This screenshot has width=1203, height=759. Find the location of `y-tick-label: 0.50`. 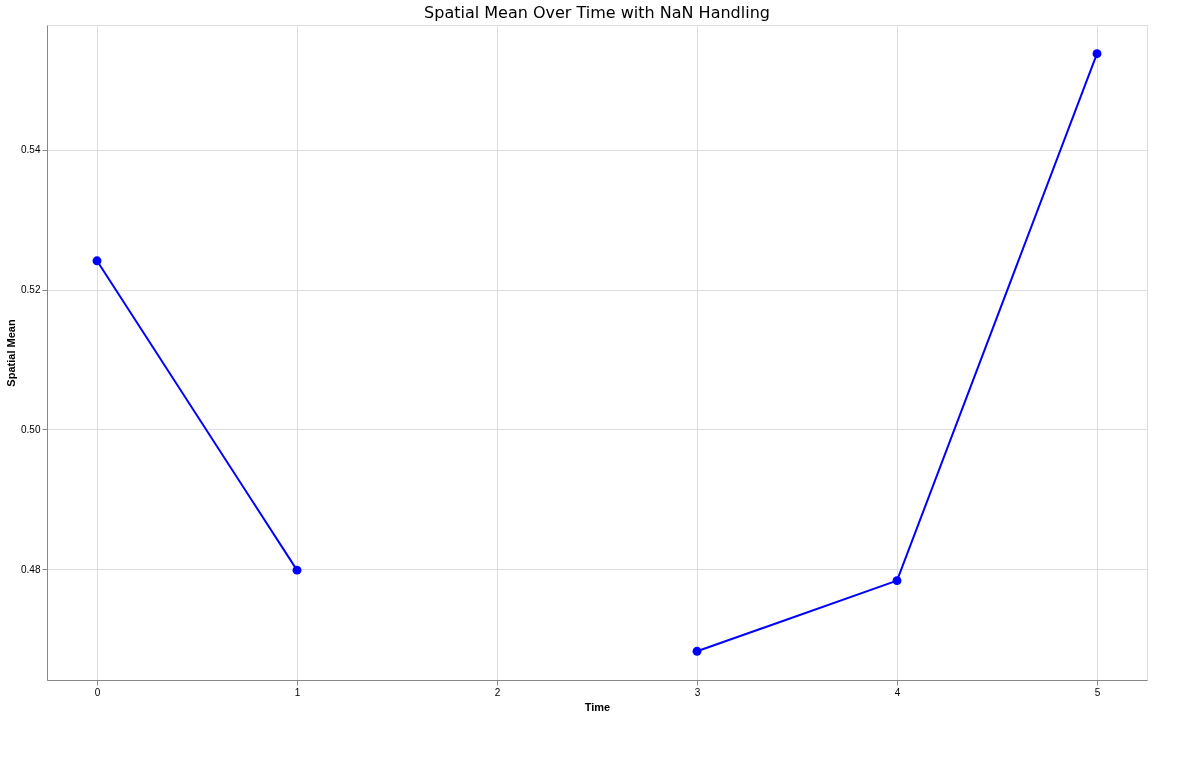

y-tick-label: 0.50 is located at coordinates (31, 429).